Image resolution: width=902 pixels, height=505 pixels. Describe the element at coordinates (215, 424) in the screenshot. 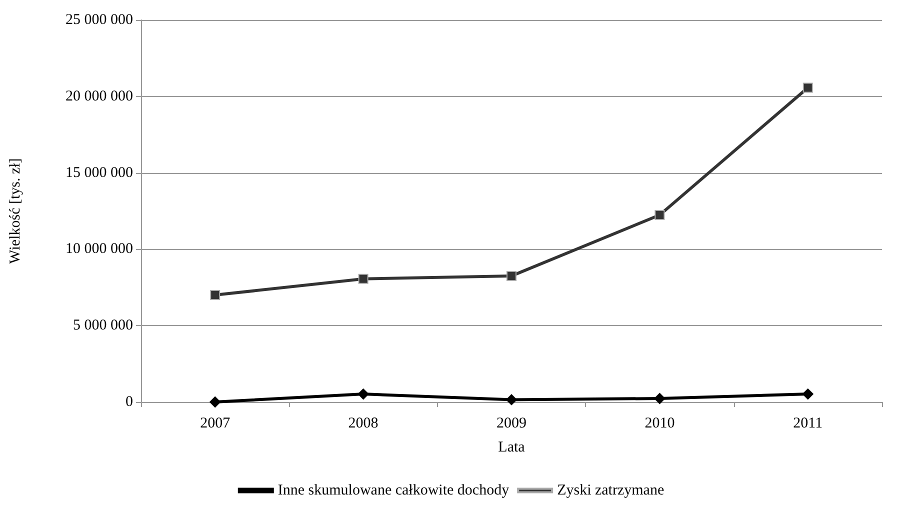

I see `x-tick-label: 2007` at that location.